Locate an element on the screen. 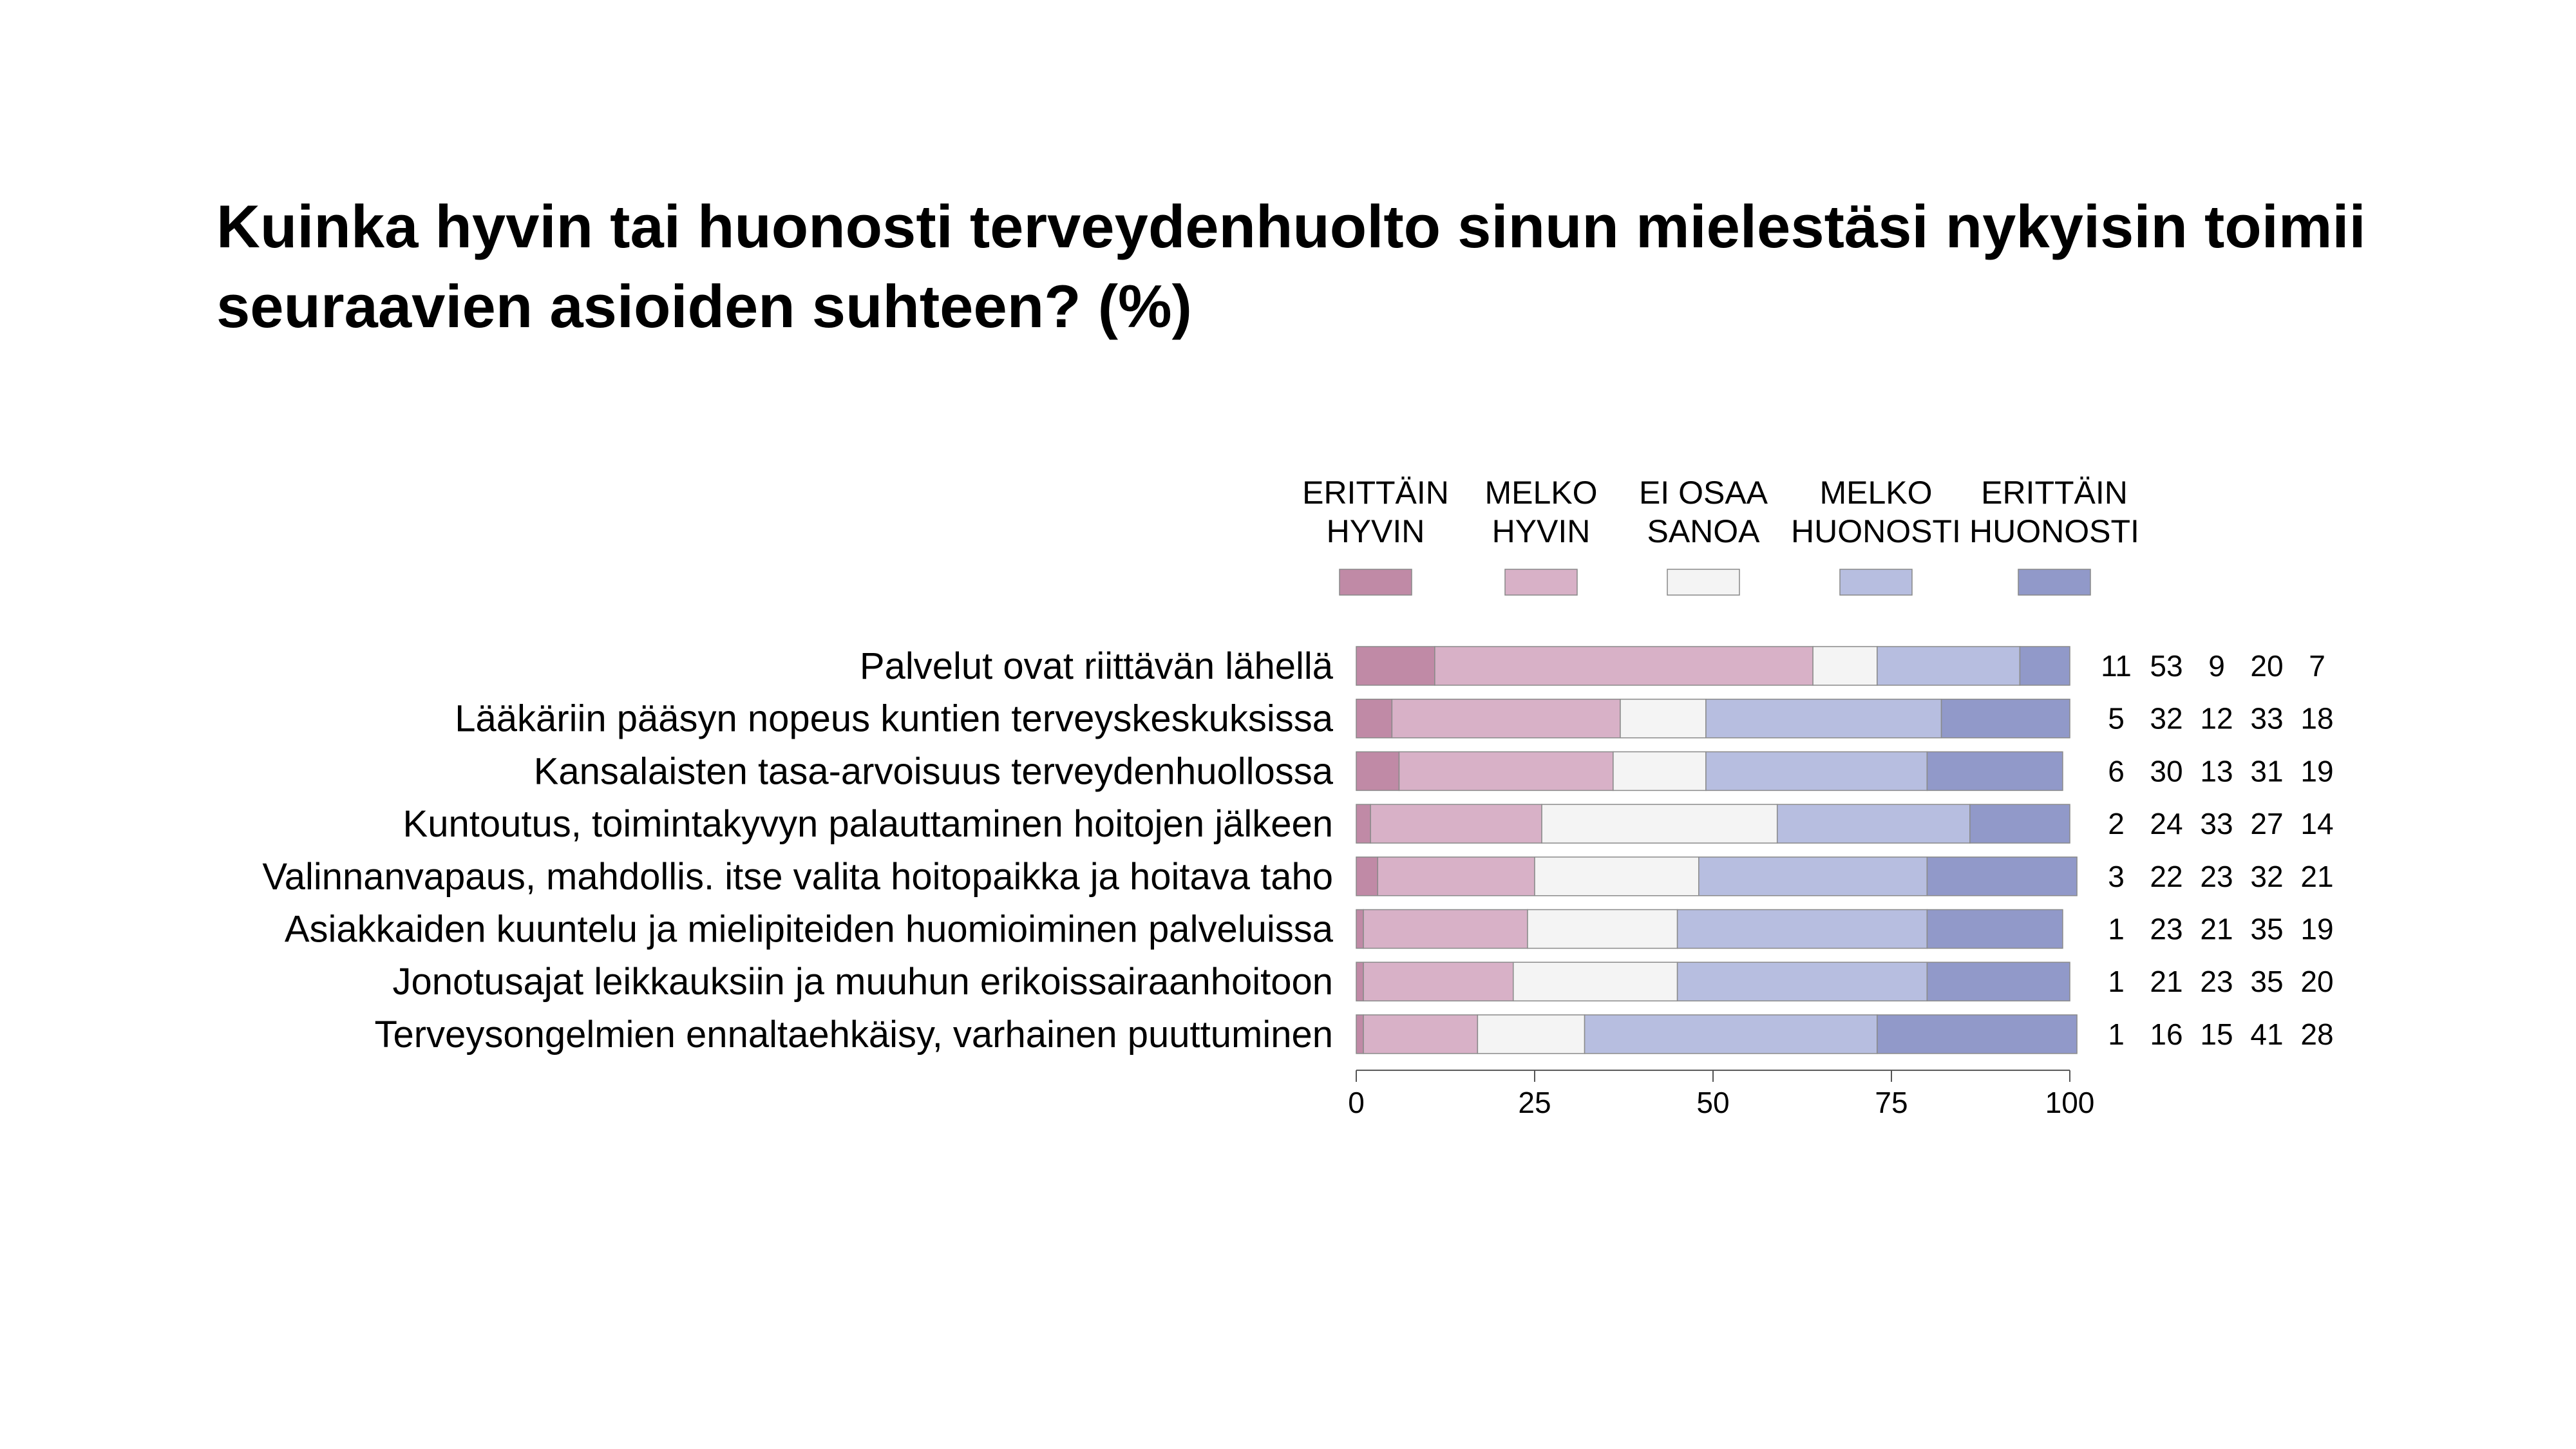 This screenshot has height=1449, width=2576. value-label: 5 is located at coordinates (2116, 718).